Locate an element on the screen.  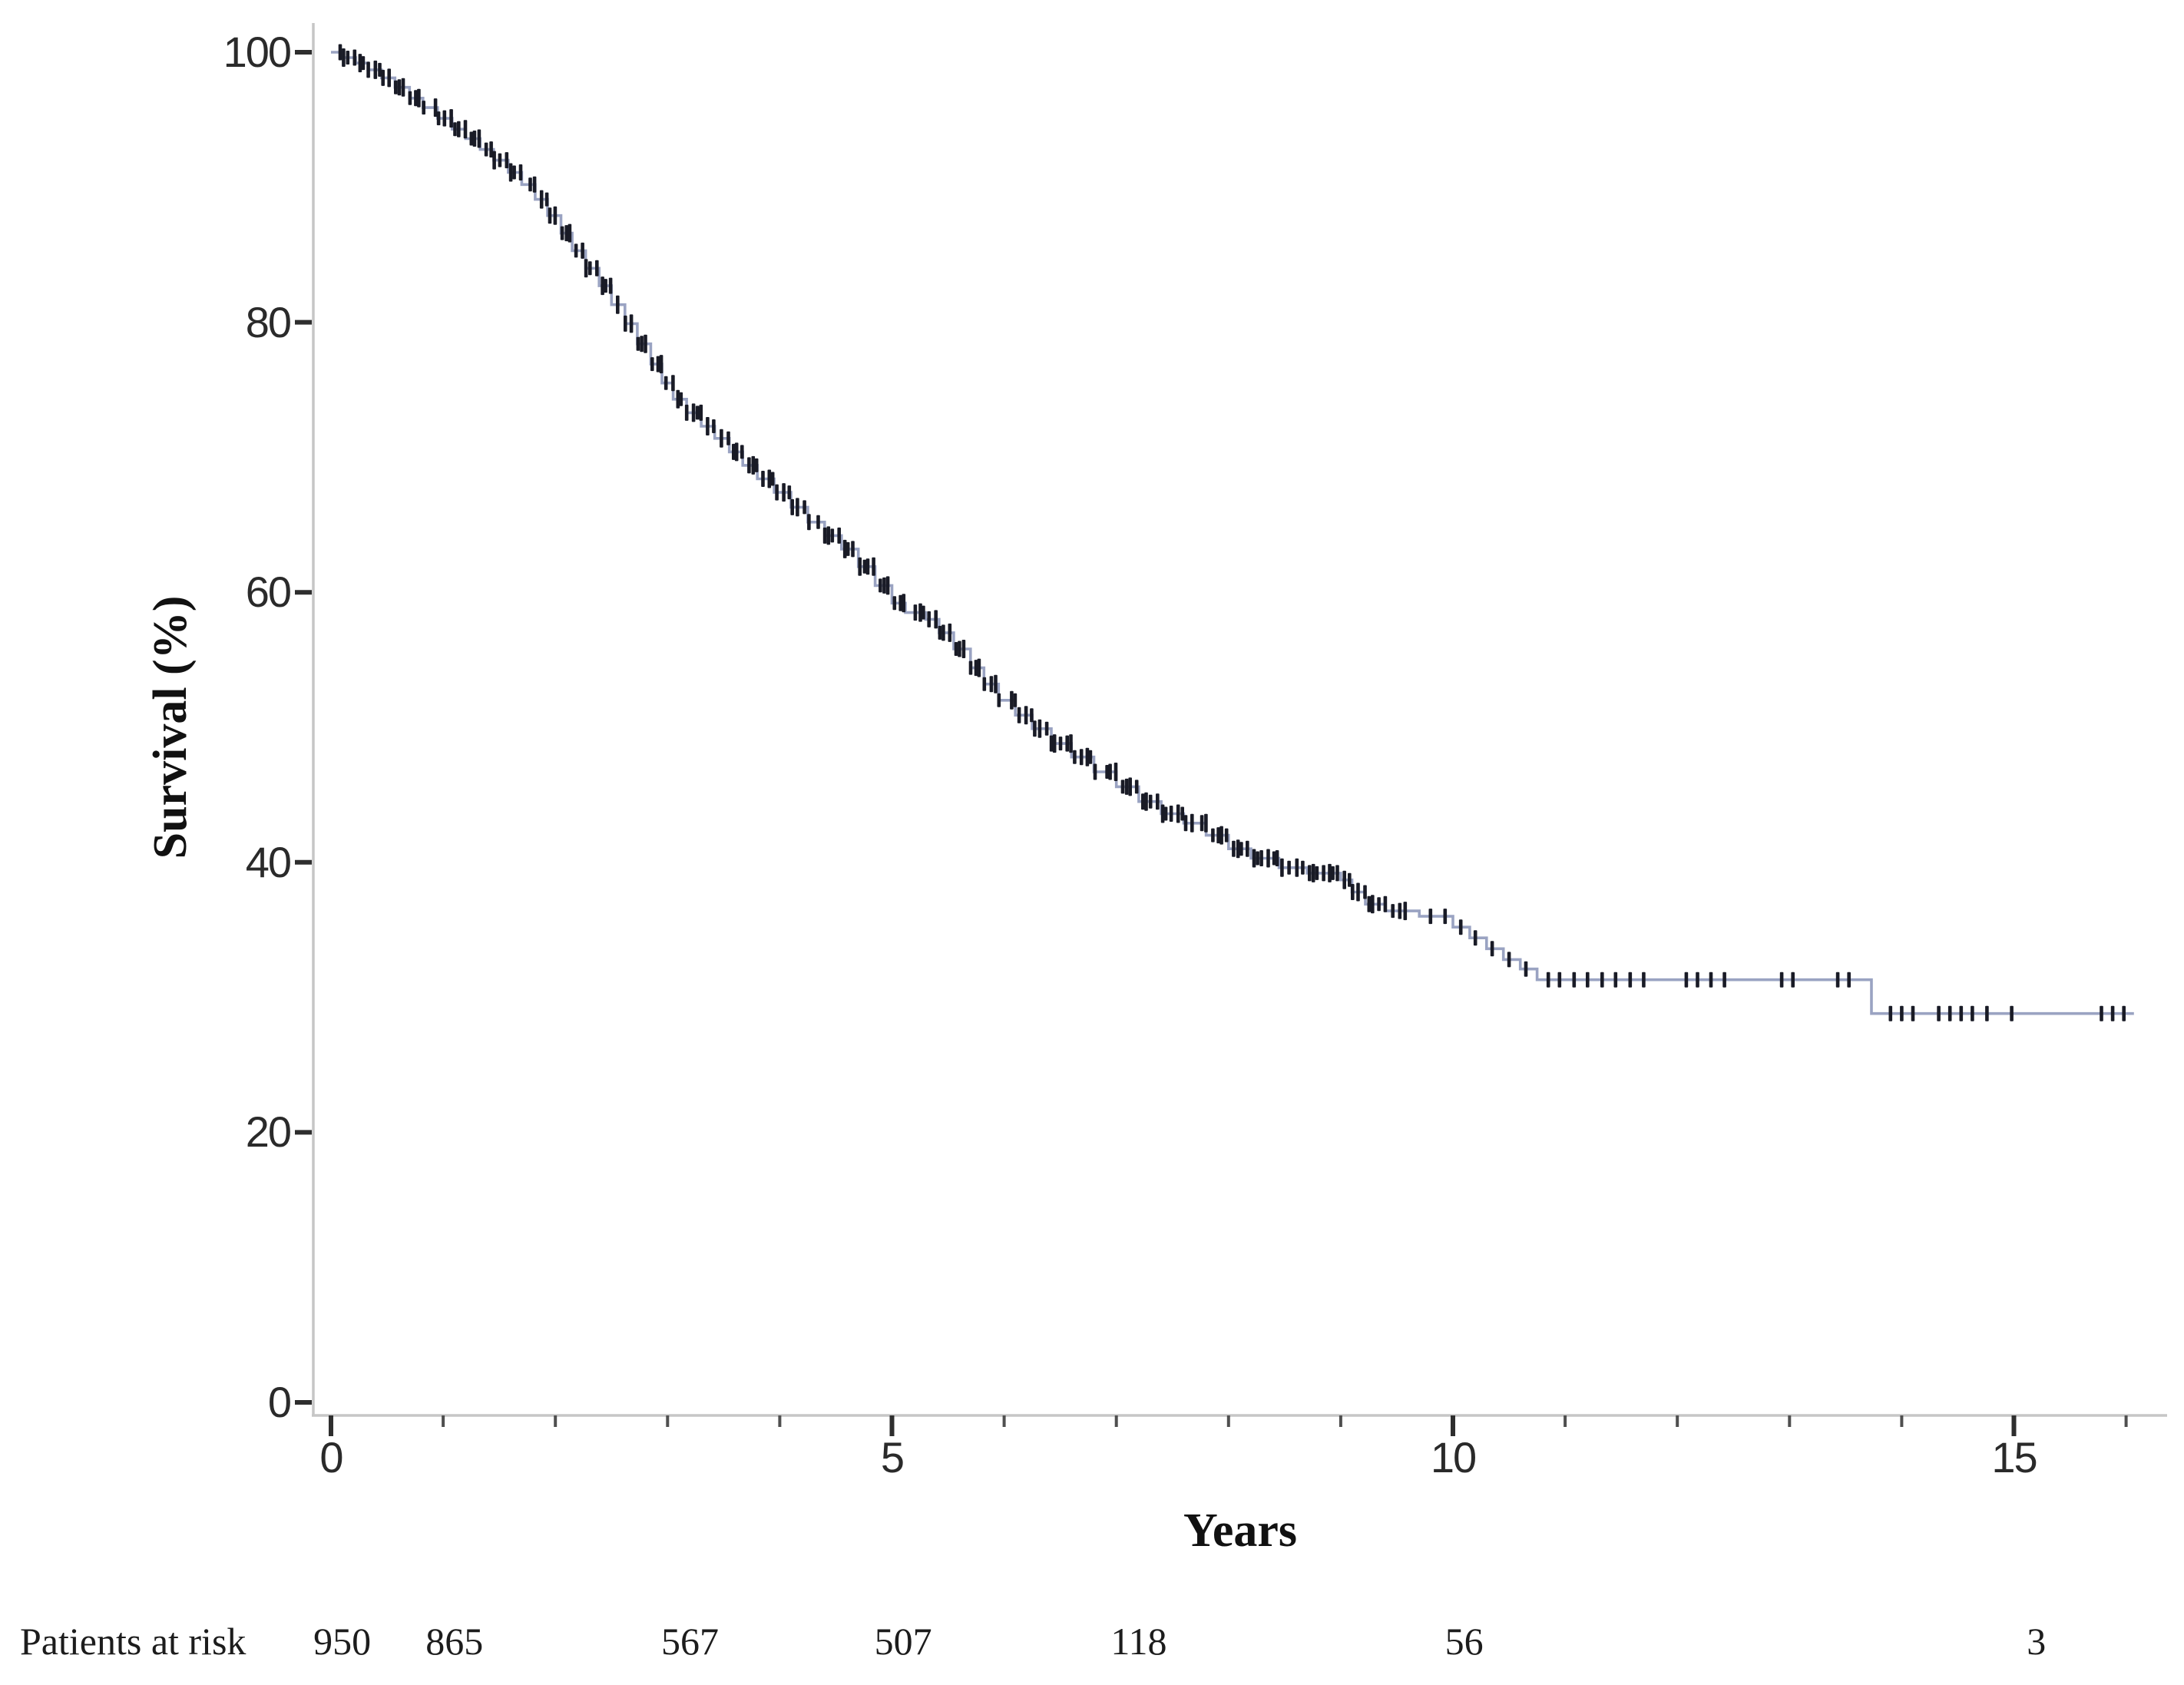
x-tick-label: 10 is located at coordinates (1453, 1457).